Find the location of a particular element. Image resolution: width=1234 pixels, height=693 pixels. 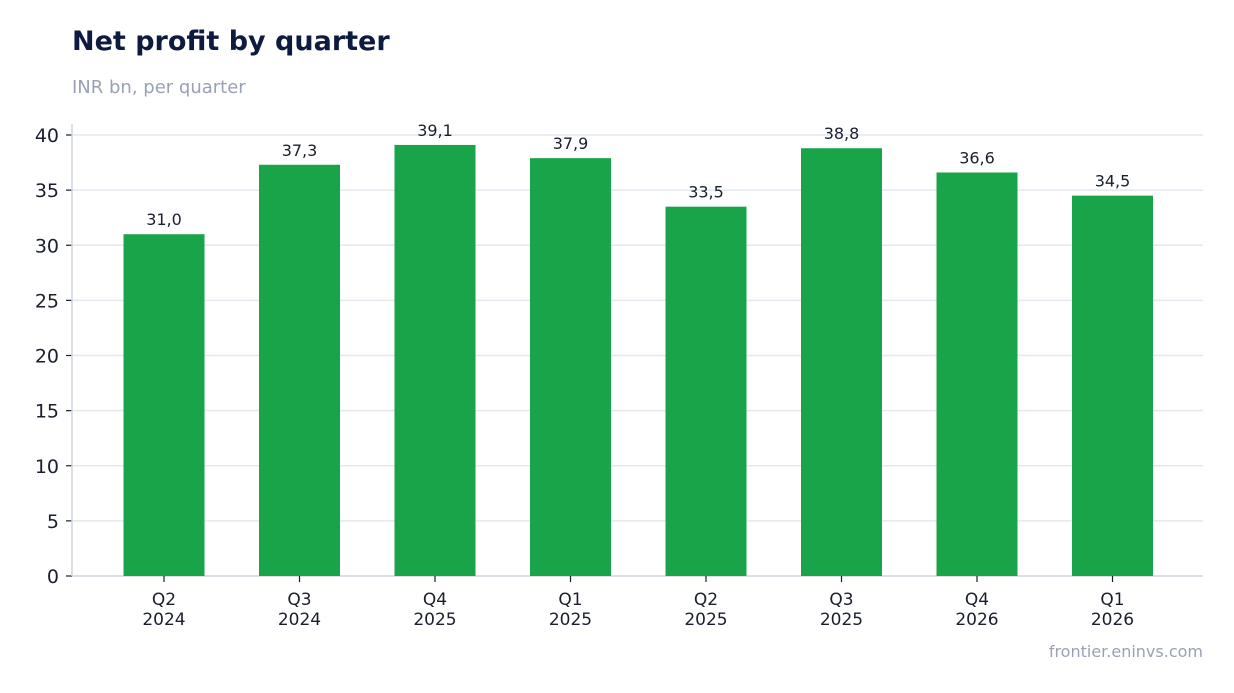

y-tick-label: 5 is located at coordinates (53, 522).